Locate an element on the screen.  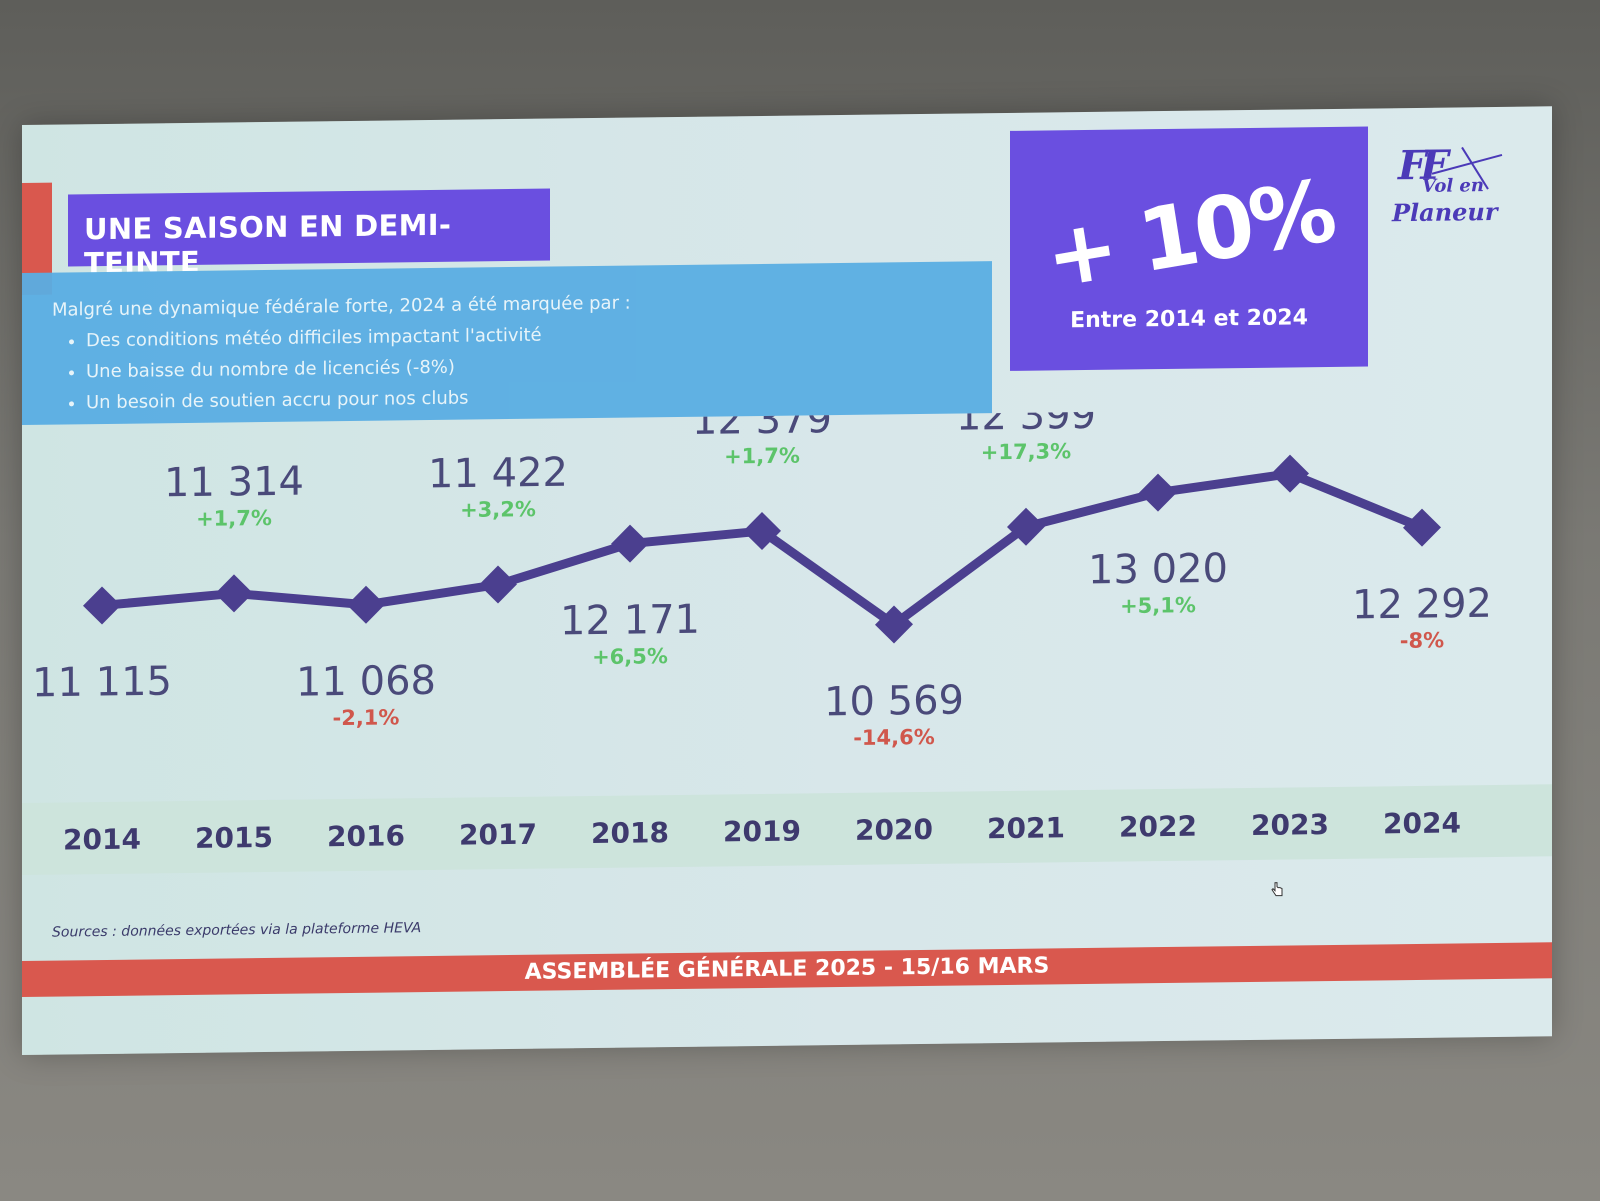
change-label-2016: -2,1% is located at coordinates (366, 717).